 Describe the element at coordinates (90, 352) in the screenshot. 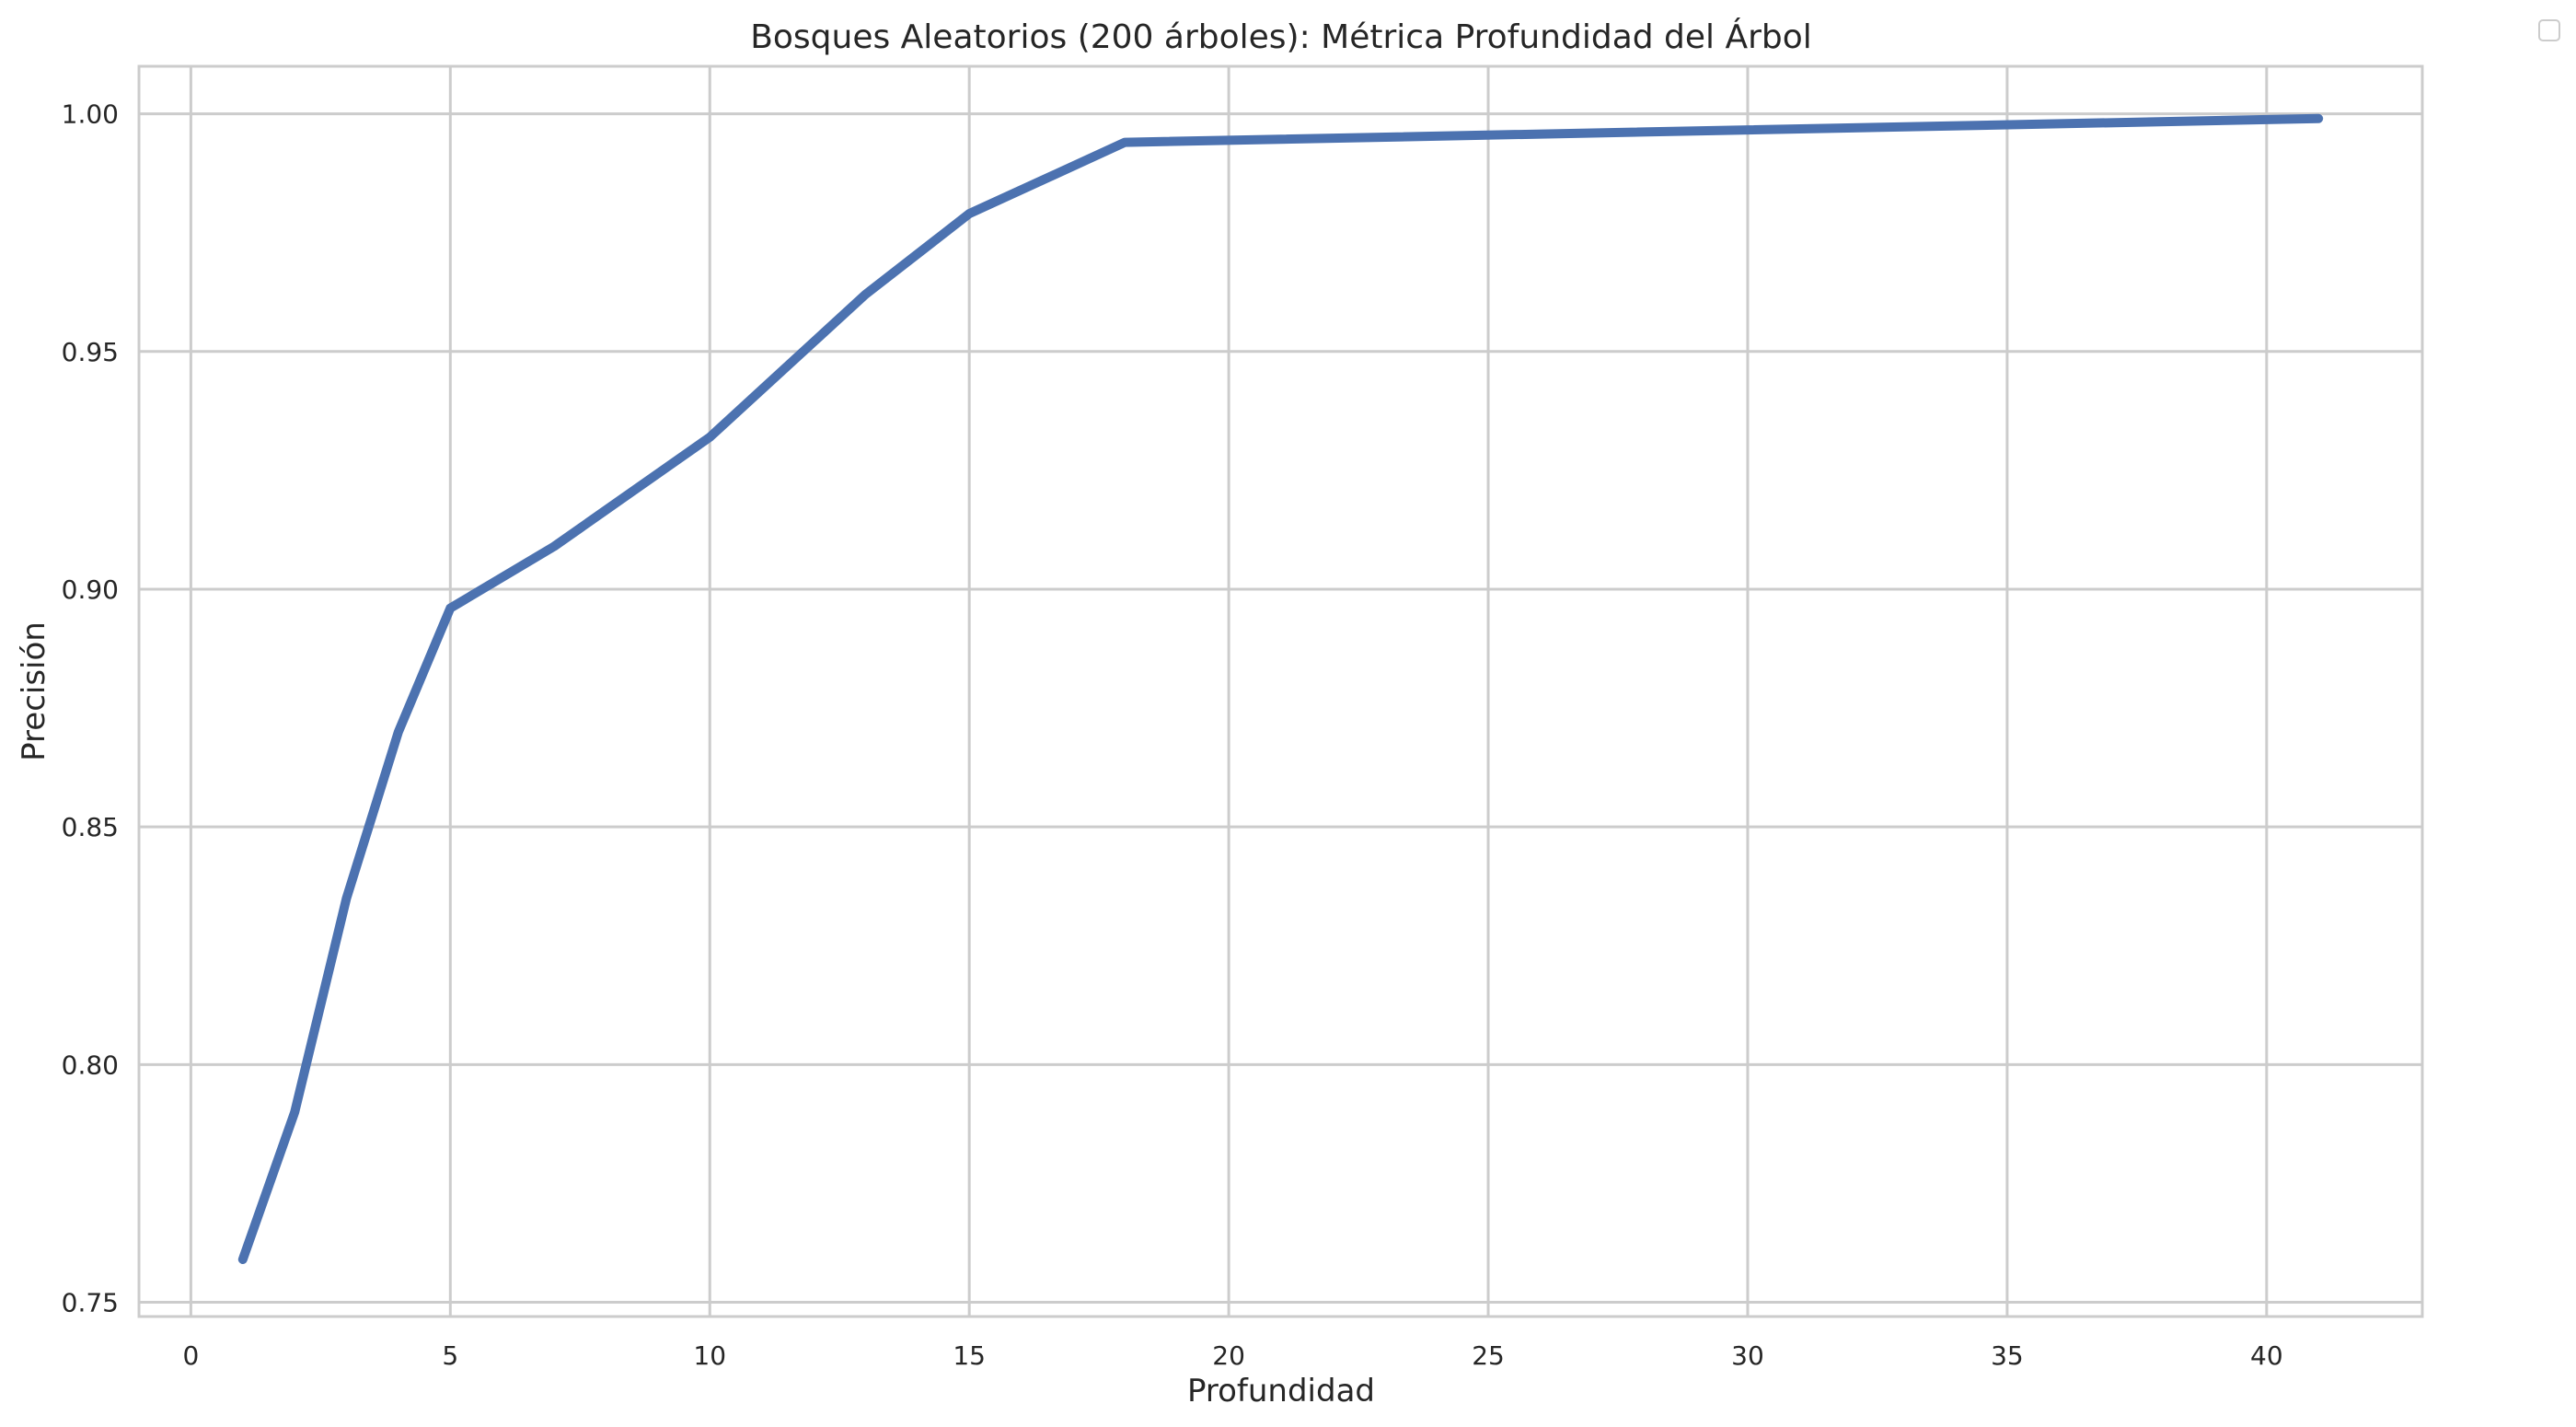

I see `y-tick-label: 0.95` at that location.